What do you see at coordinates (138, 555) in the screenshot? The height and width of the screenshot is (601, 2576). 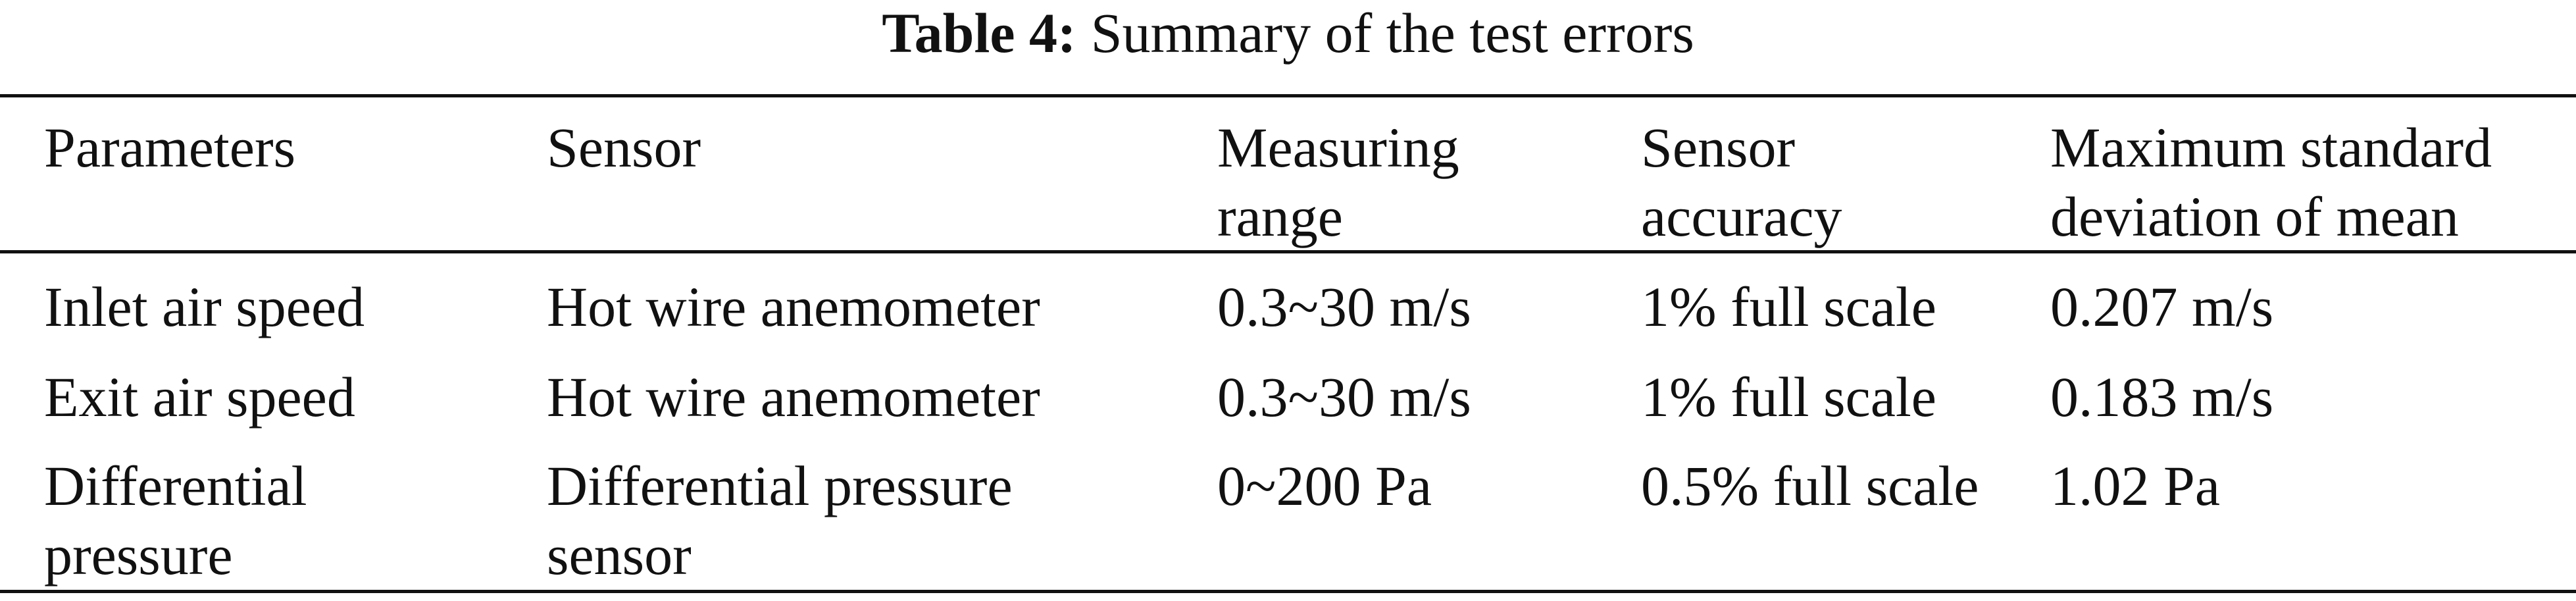 I see `table-cell: pressure` at bounding box center [138, 555].